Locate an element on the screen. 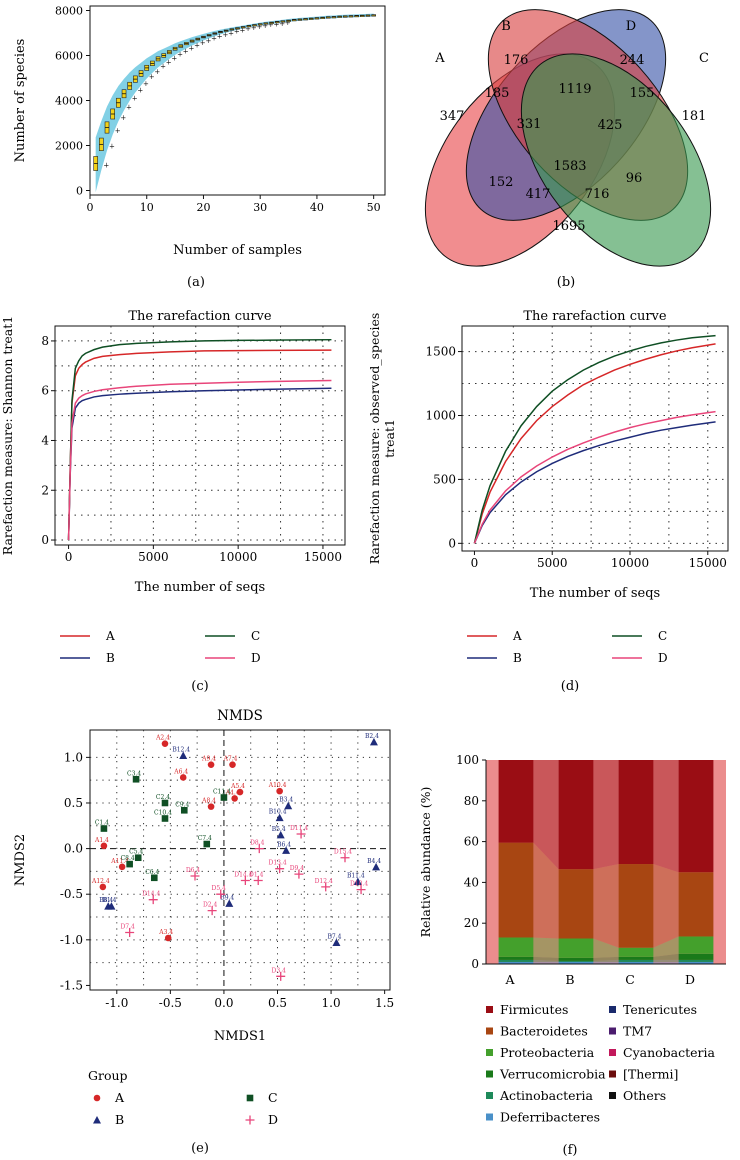  venn-region-count: 331 is located at coordinates (529, 124).